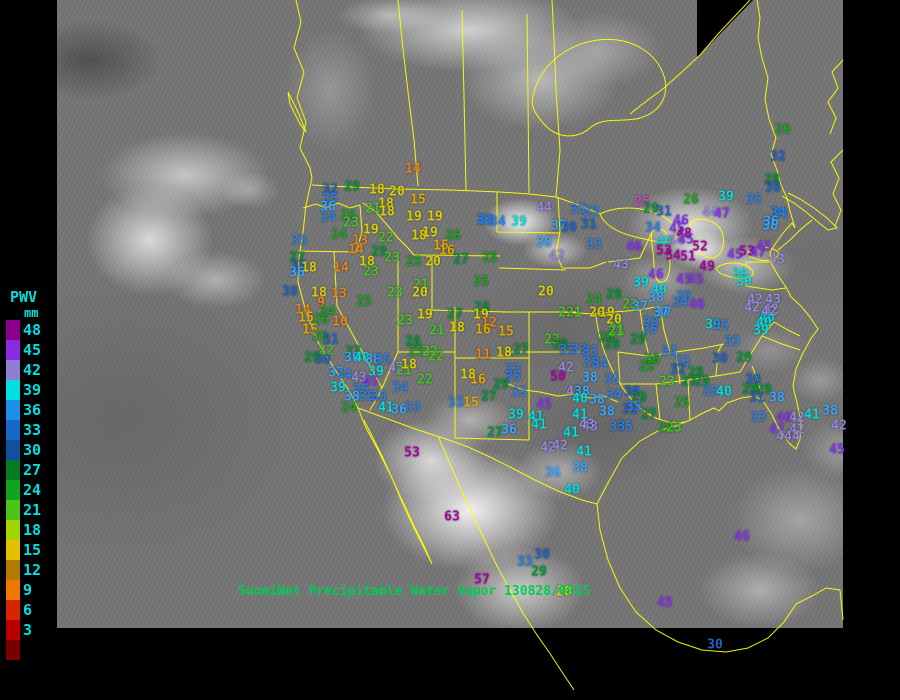  What do you see at coordinates (666, 428) in the screenshot?
I see `station-value: 24` at bounding box center [666, 428].